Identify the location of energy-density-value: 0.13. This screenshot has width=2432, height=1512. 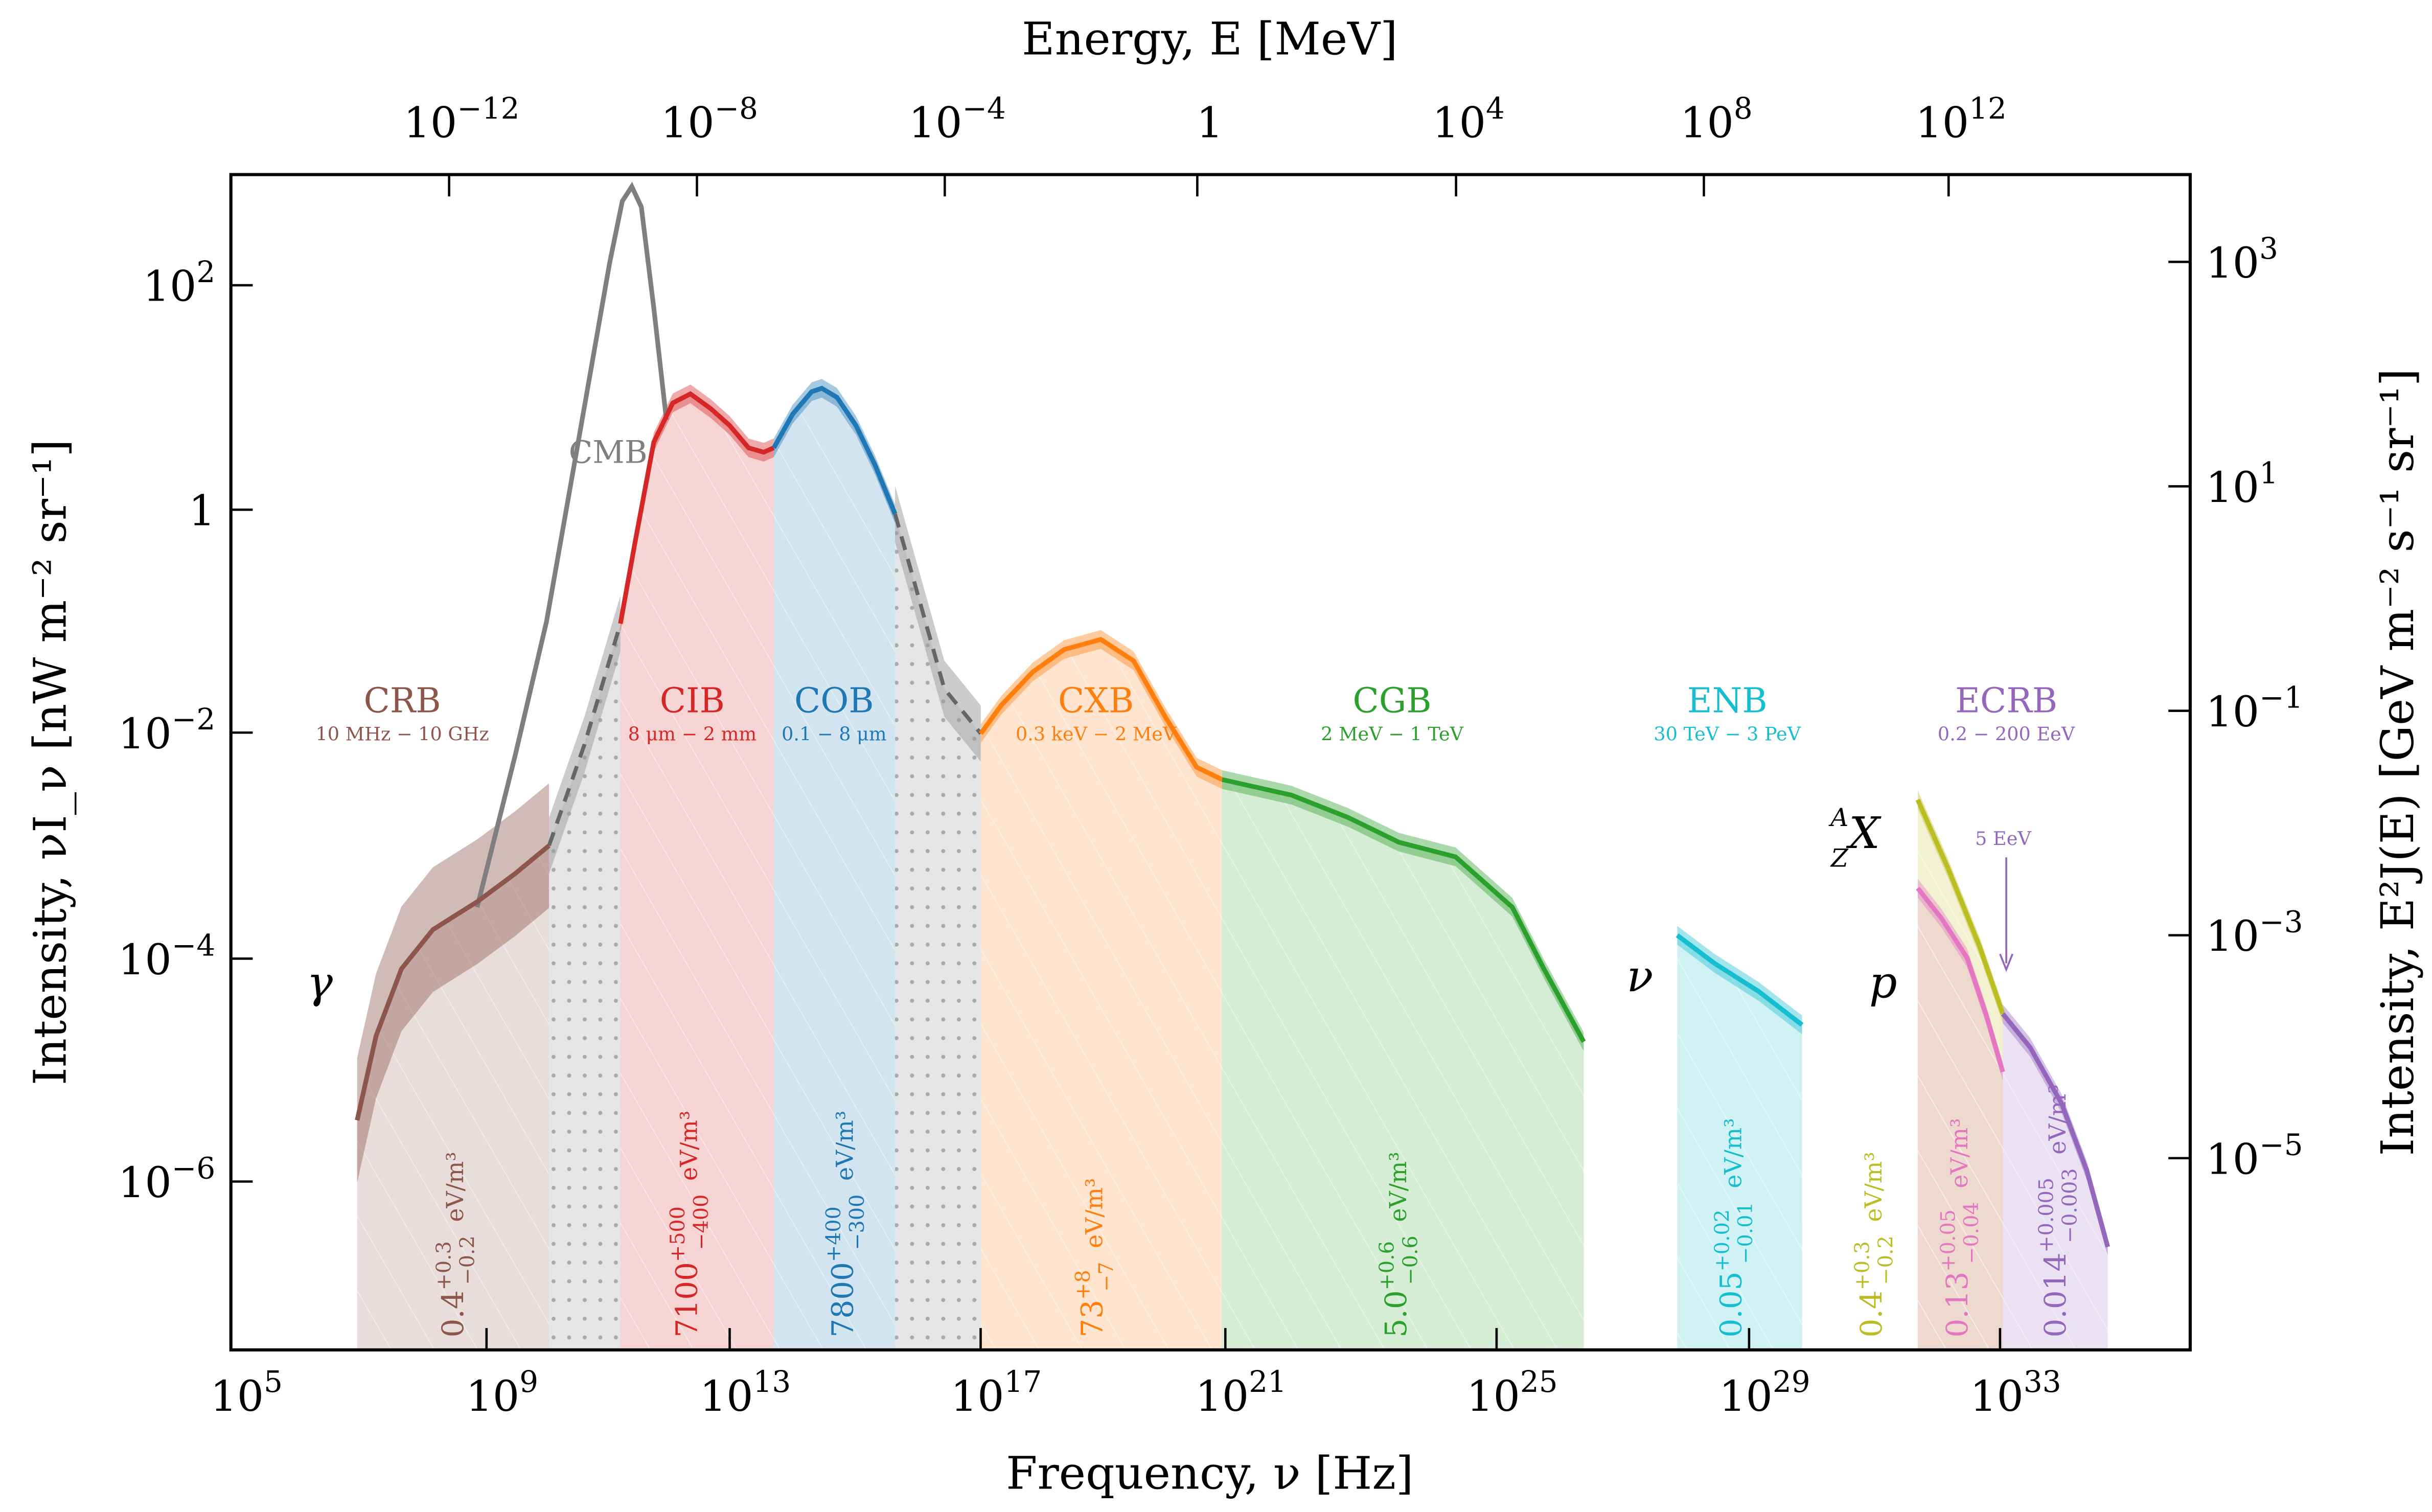
(1958, 1304).